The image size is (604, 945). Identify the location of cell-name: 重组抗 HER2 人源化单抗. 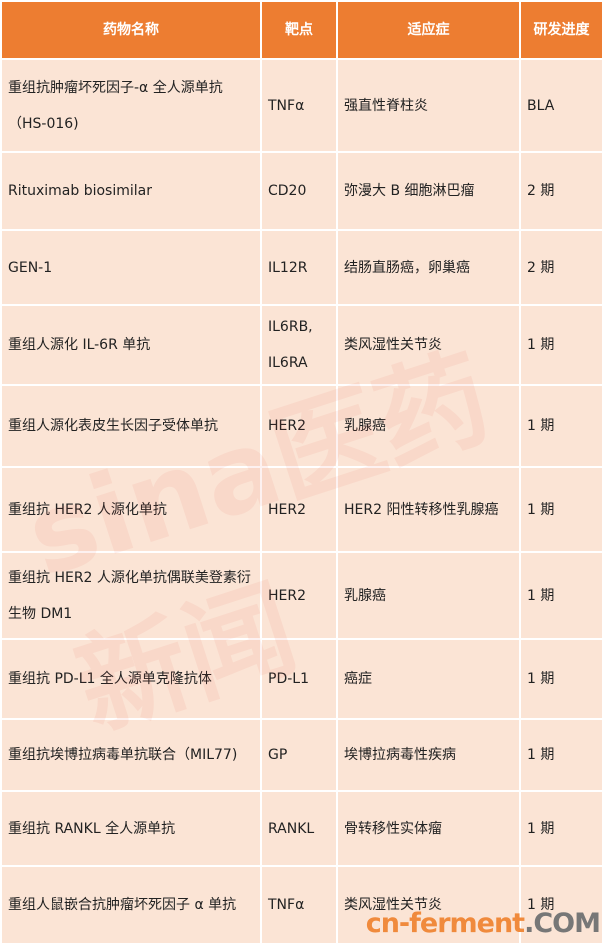
(131, 509).